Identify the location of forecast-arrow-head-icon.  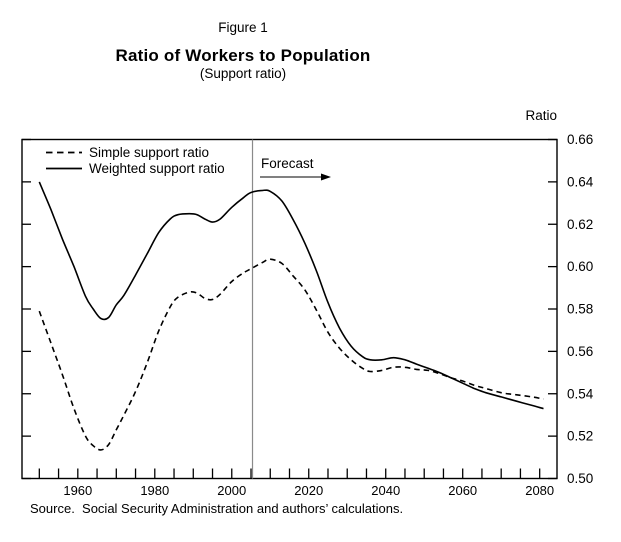
(326, 177).